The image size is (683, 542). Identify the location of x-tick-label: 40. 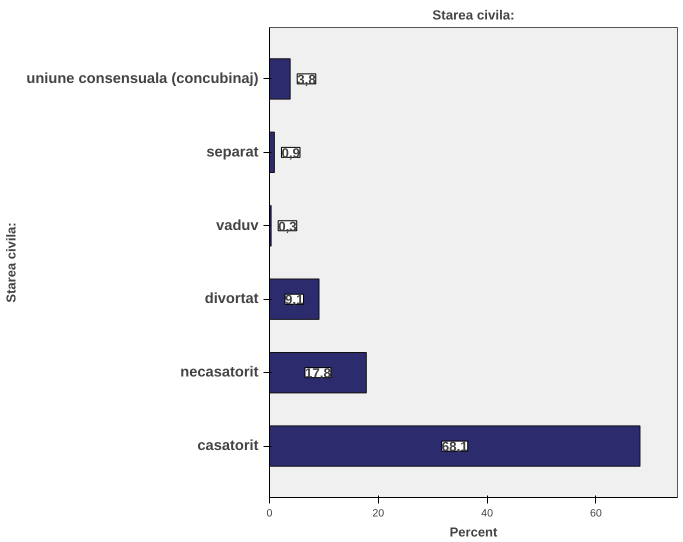
(487, 514).